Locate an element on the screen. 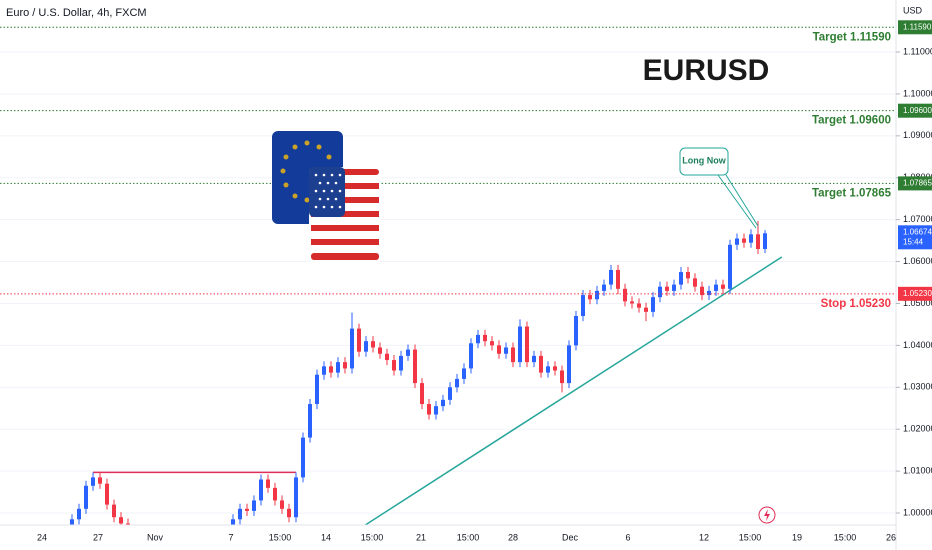  y-tick-label: 1.05000 is located at coordinates (917, 303).